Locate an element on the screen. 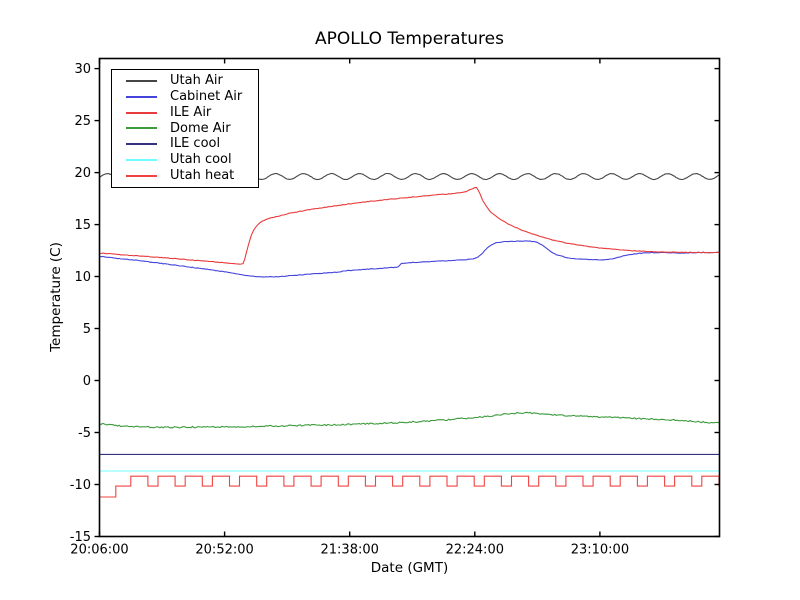  legend-item: Cabinet Air is located at coordinates (192, 97).